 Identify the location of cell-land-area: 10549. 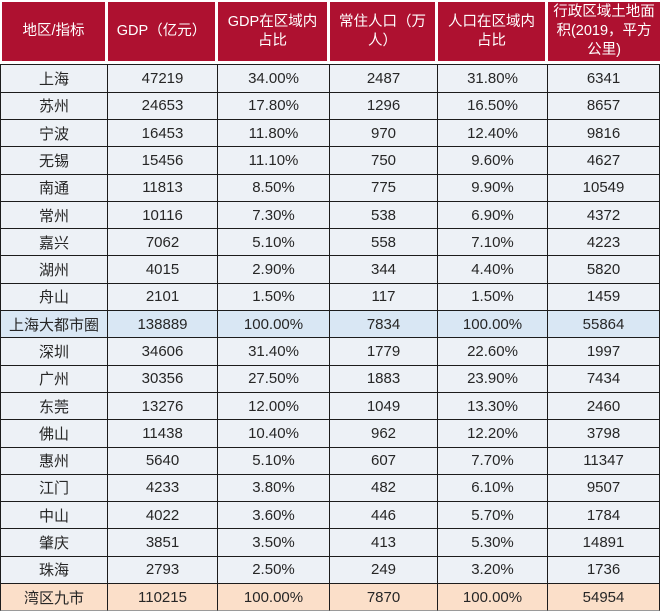
(604, 188).